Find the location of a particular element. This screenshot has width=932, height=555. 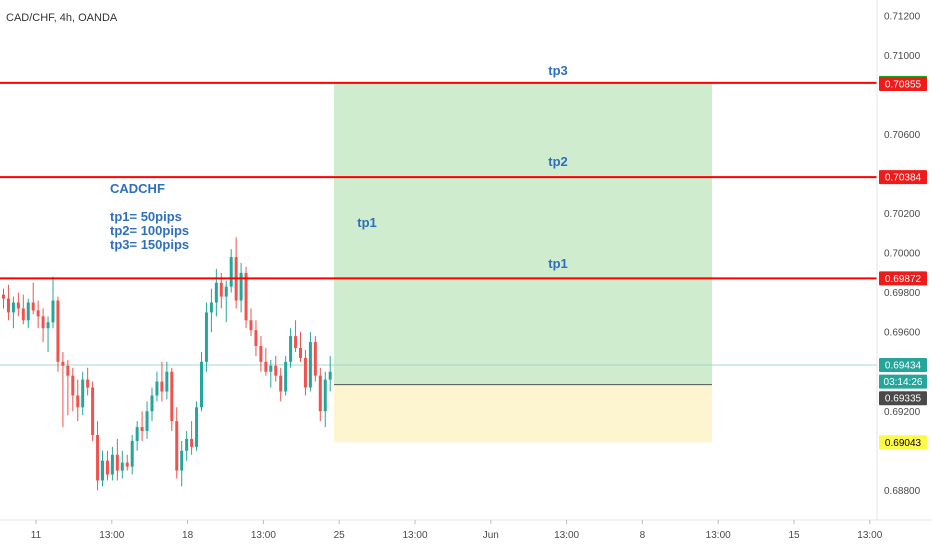

price-tick-label: 0.68800 is located at coordinates (902, 491).